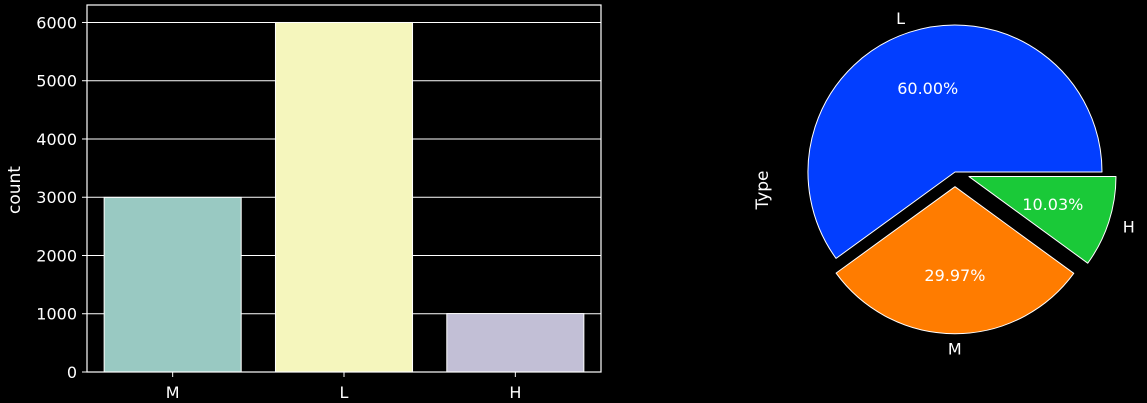 The height and width of the screenshot is (403, 1147). I want to click on pie-slice-M, so click(955, 260).